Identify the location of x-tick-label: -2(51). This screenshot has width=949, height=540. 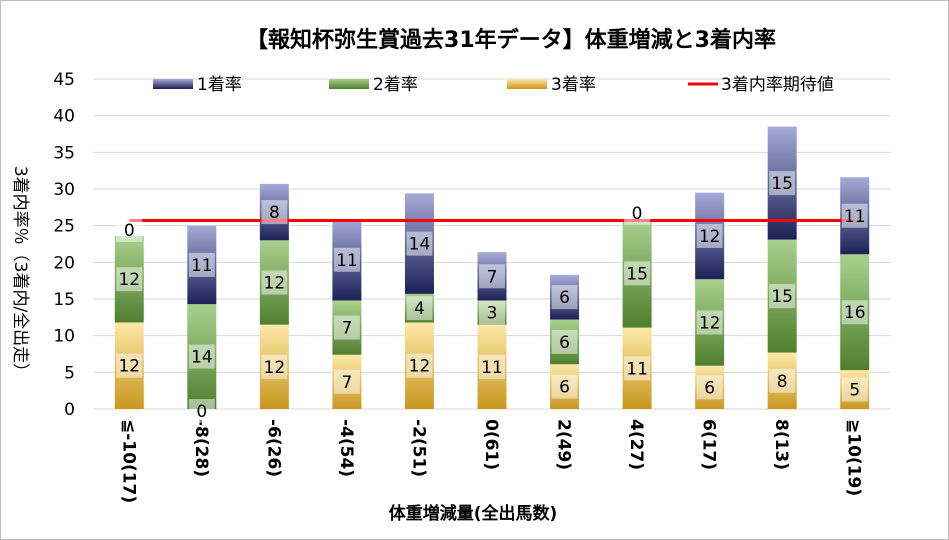
(418, 448).